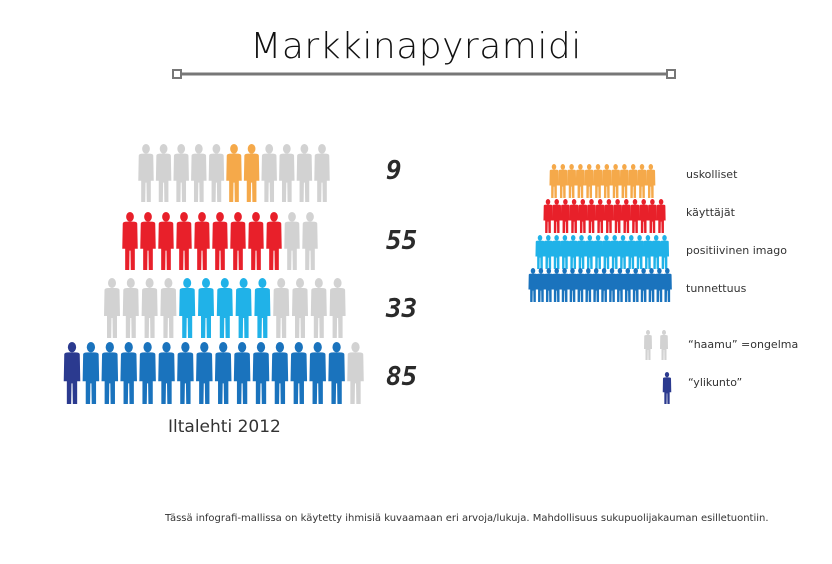 The image size is (832, 564). Describe the element at coordinates (715, 382) in the screenshot. I see `legend-label-highlight: “ylikunto”` at that location.